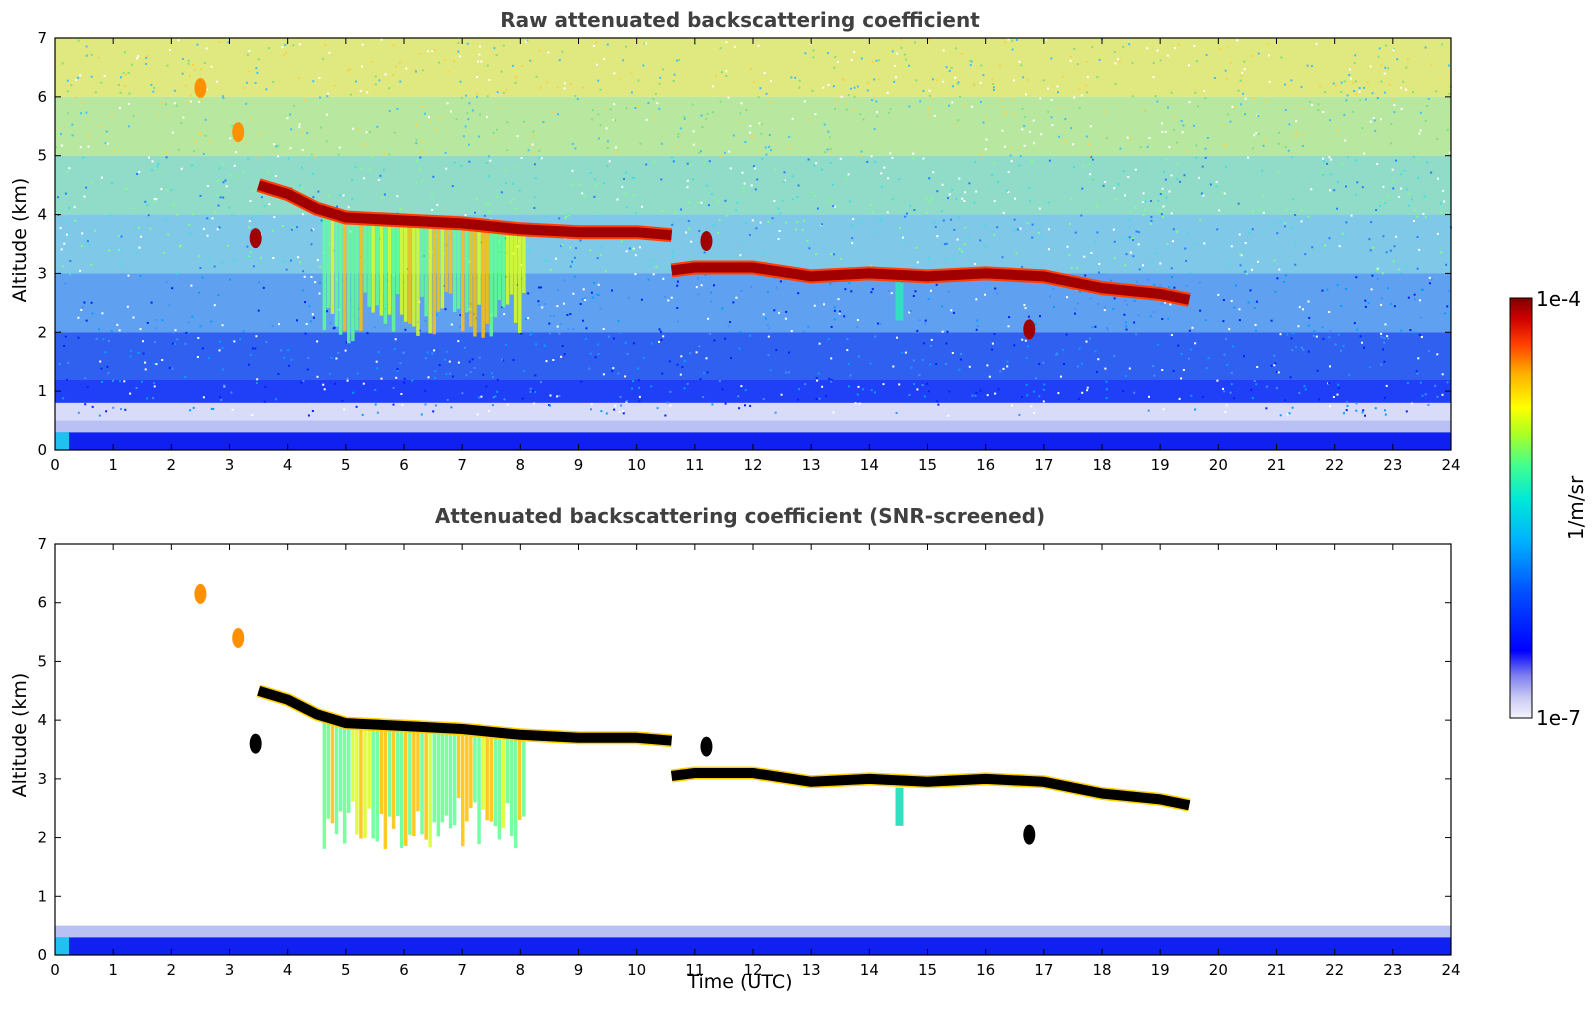 The height and width of the screenshot is (1020, 1595). Describe the element at coordinates (1029, 834) in the screenshot. I see `cloud-patch` at that location.